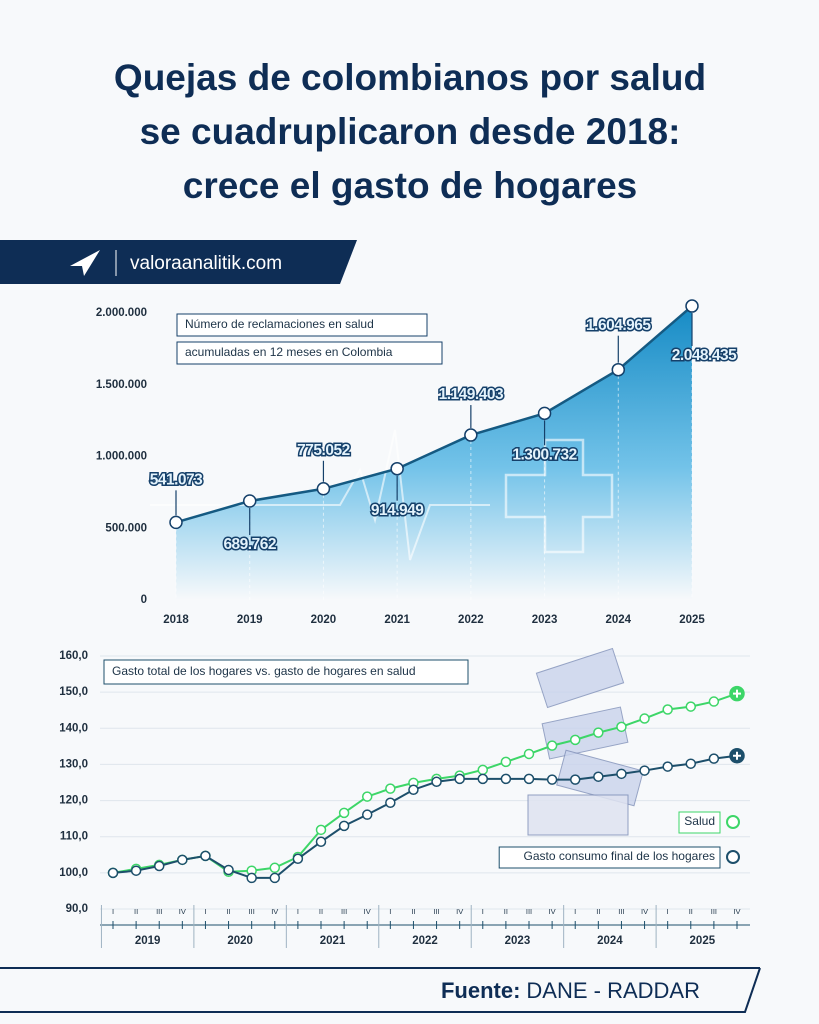  I want to click on y-tick-label: 1.000.000, so click(121, 457).